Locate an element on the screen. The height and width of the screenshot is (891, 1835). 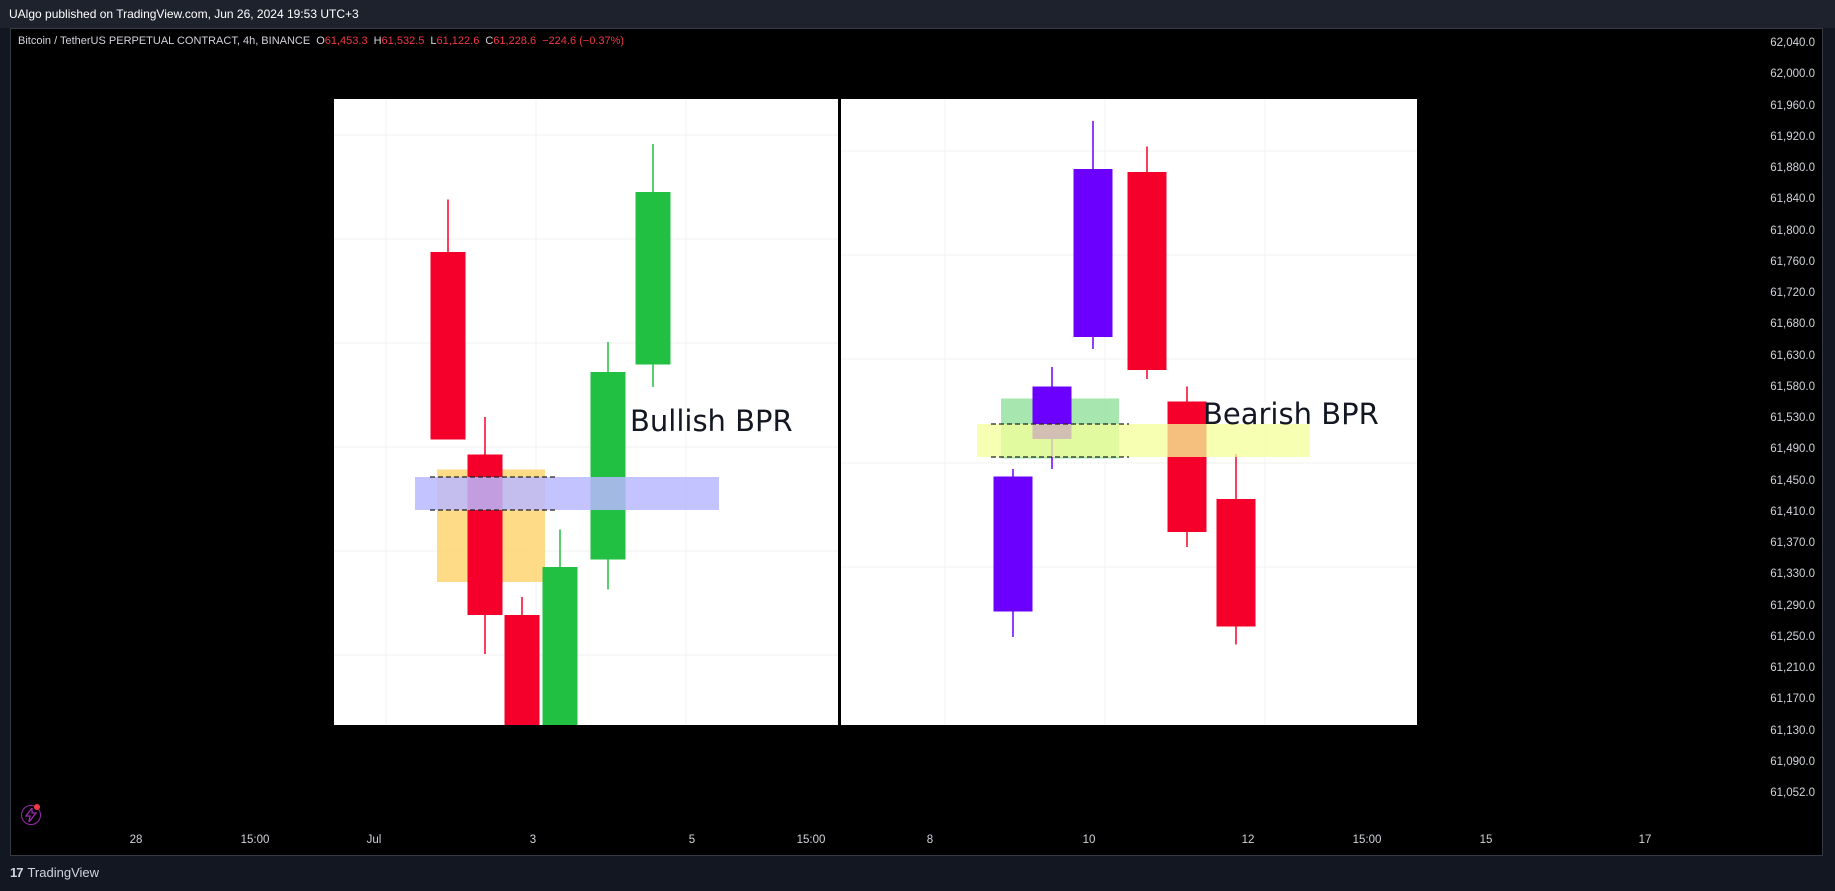
open-value: 61,453.3 is located at coordinates (346, 41).